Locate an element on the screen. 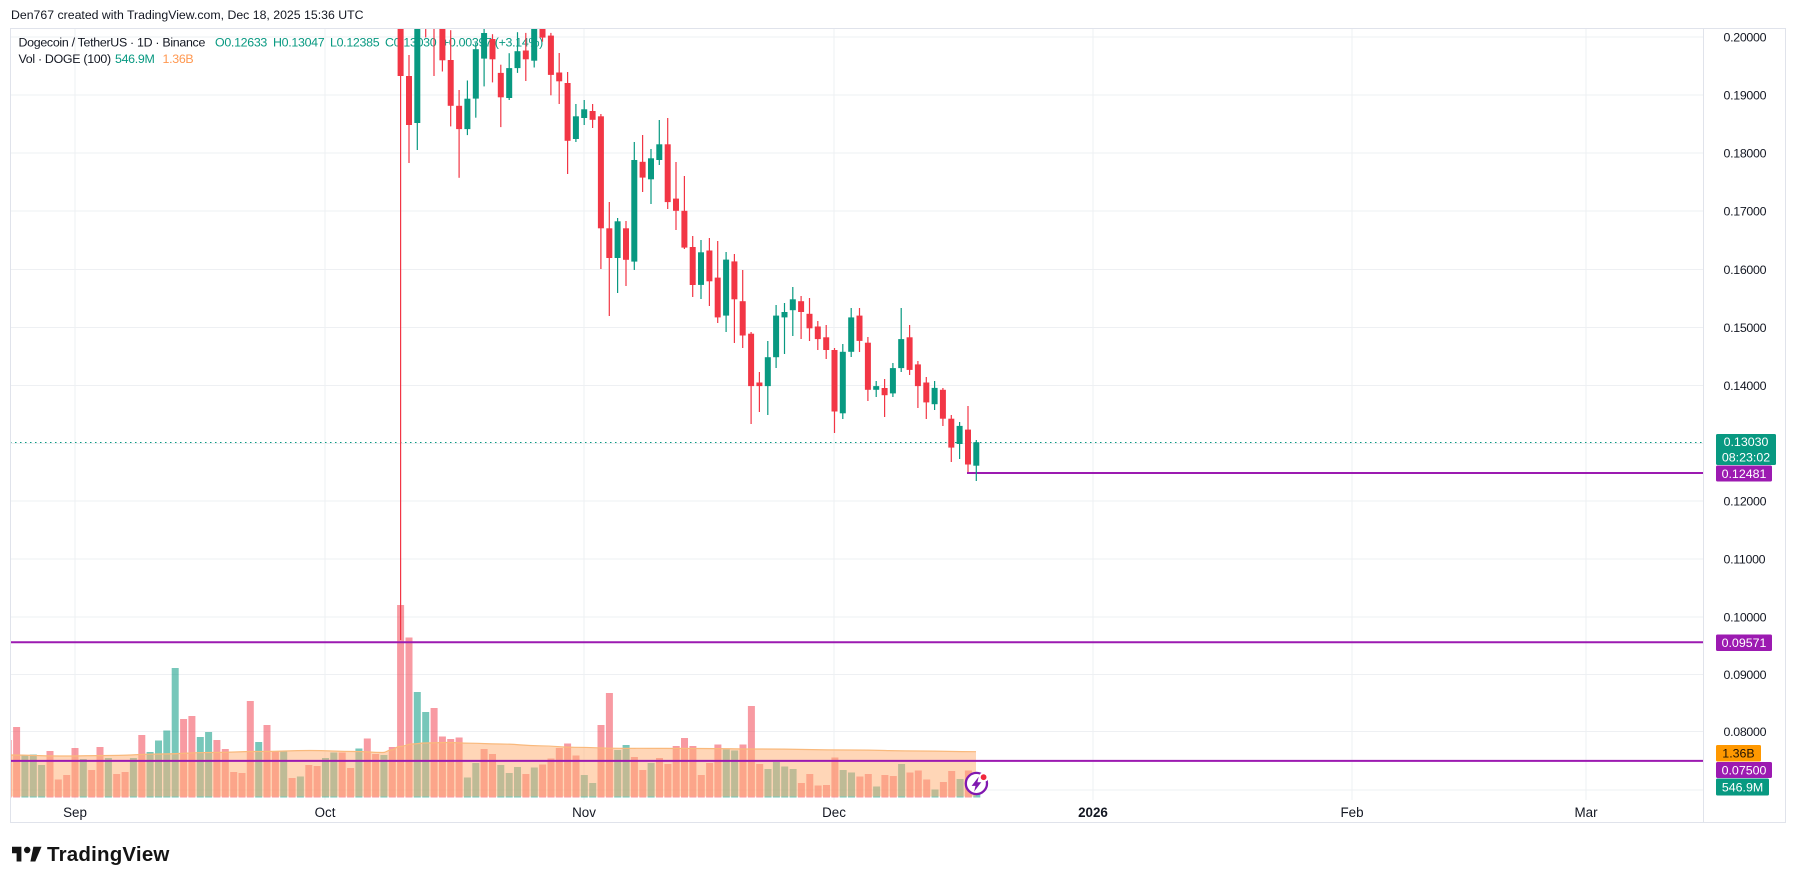 This screenshot has width=1793, height=890. svg-text: 0.13030 is located at coordinates (1746, 442).